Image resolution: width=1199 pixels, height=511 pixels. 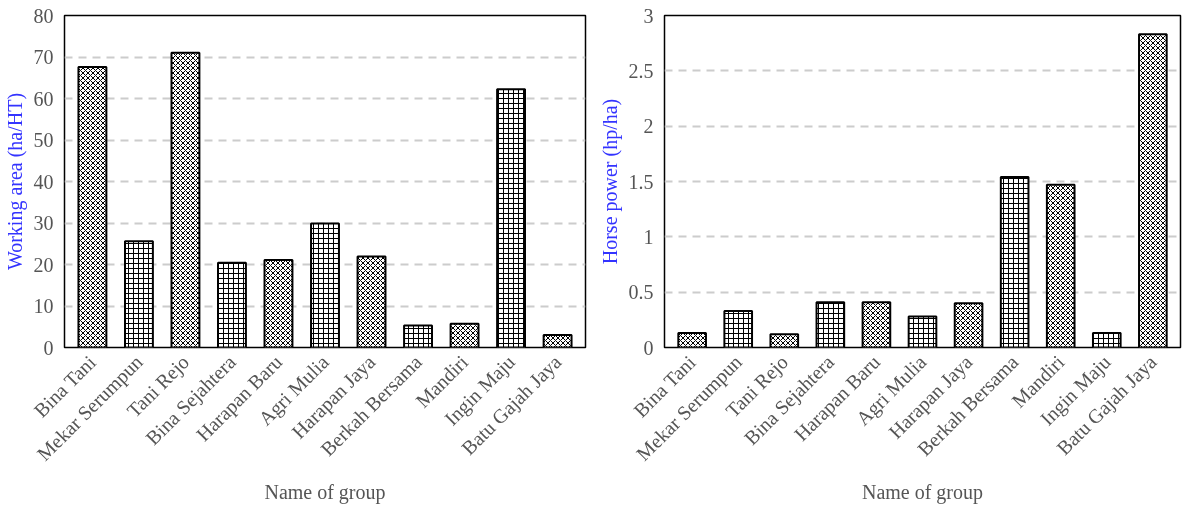 What do you see at coordinates (15, 181) in the screenshot?
I see `y-axis-title: Working area (ha/HT)` at bounding box center [15, 181].